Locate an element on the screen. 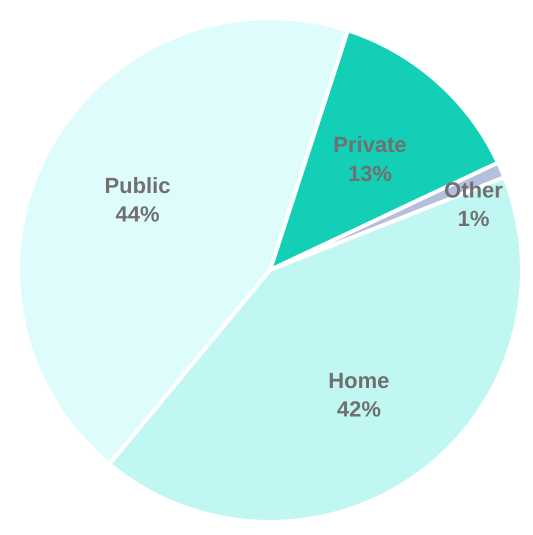 The height and width of the screenshot is (535, 533). slice-label: Home is located at coordinates (359, 380).